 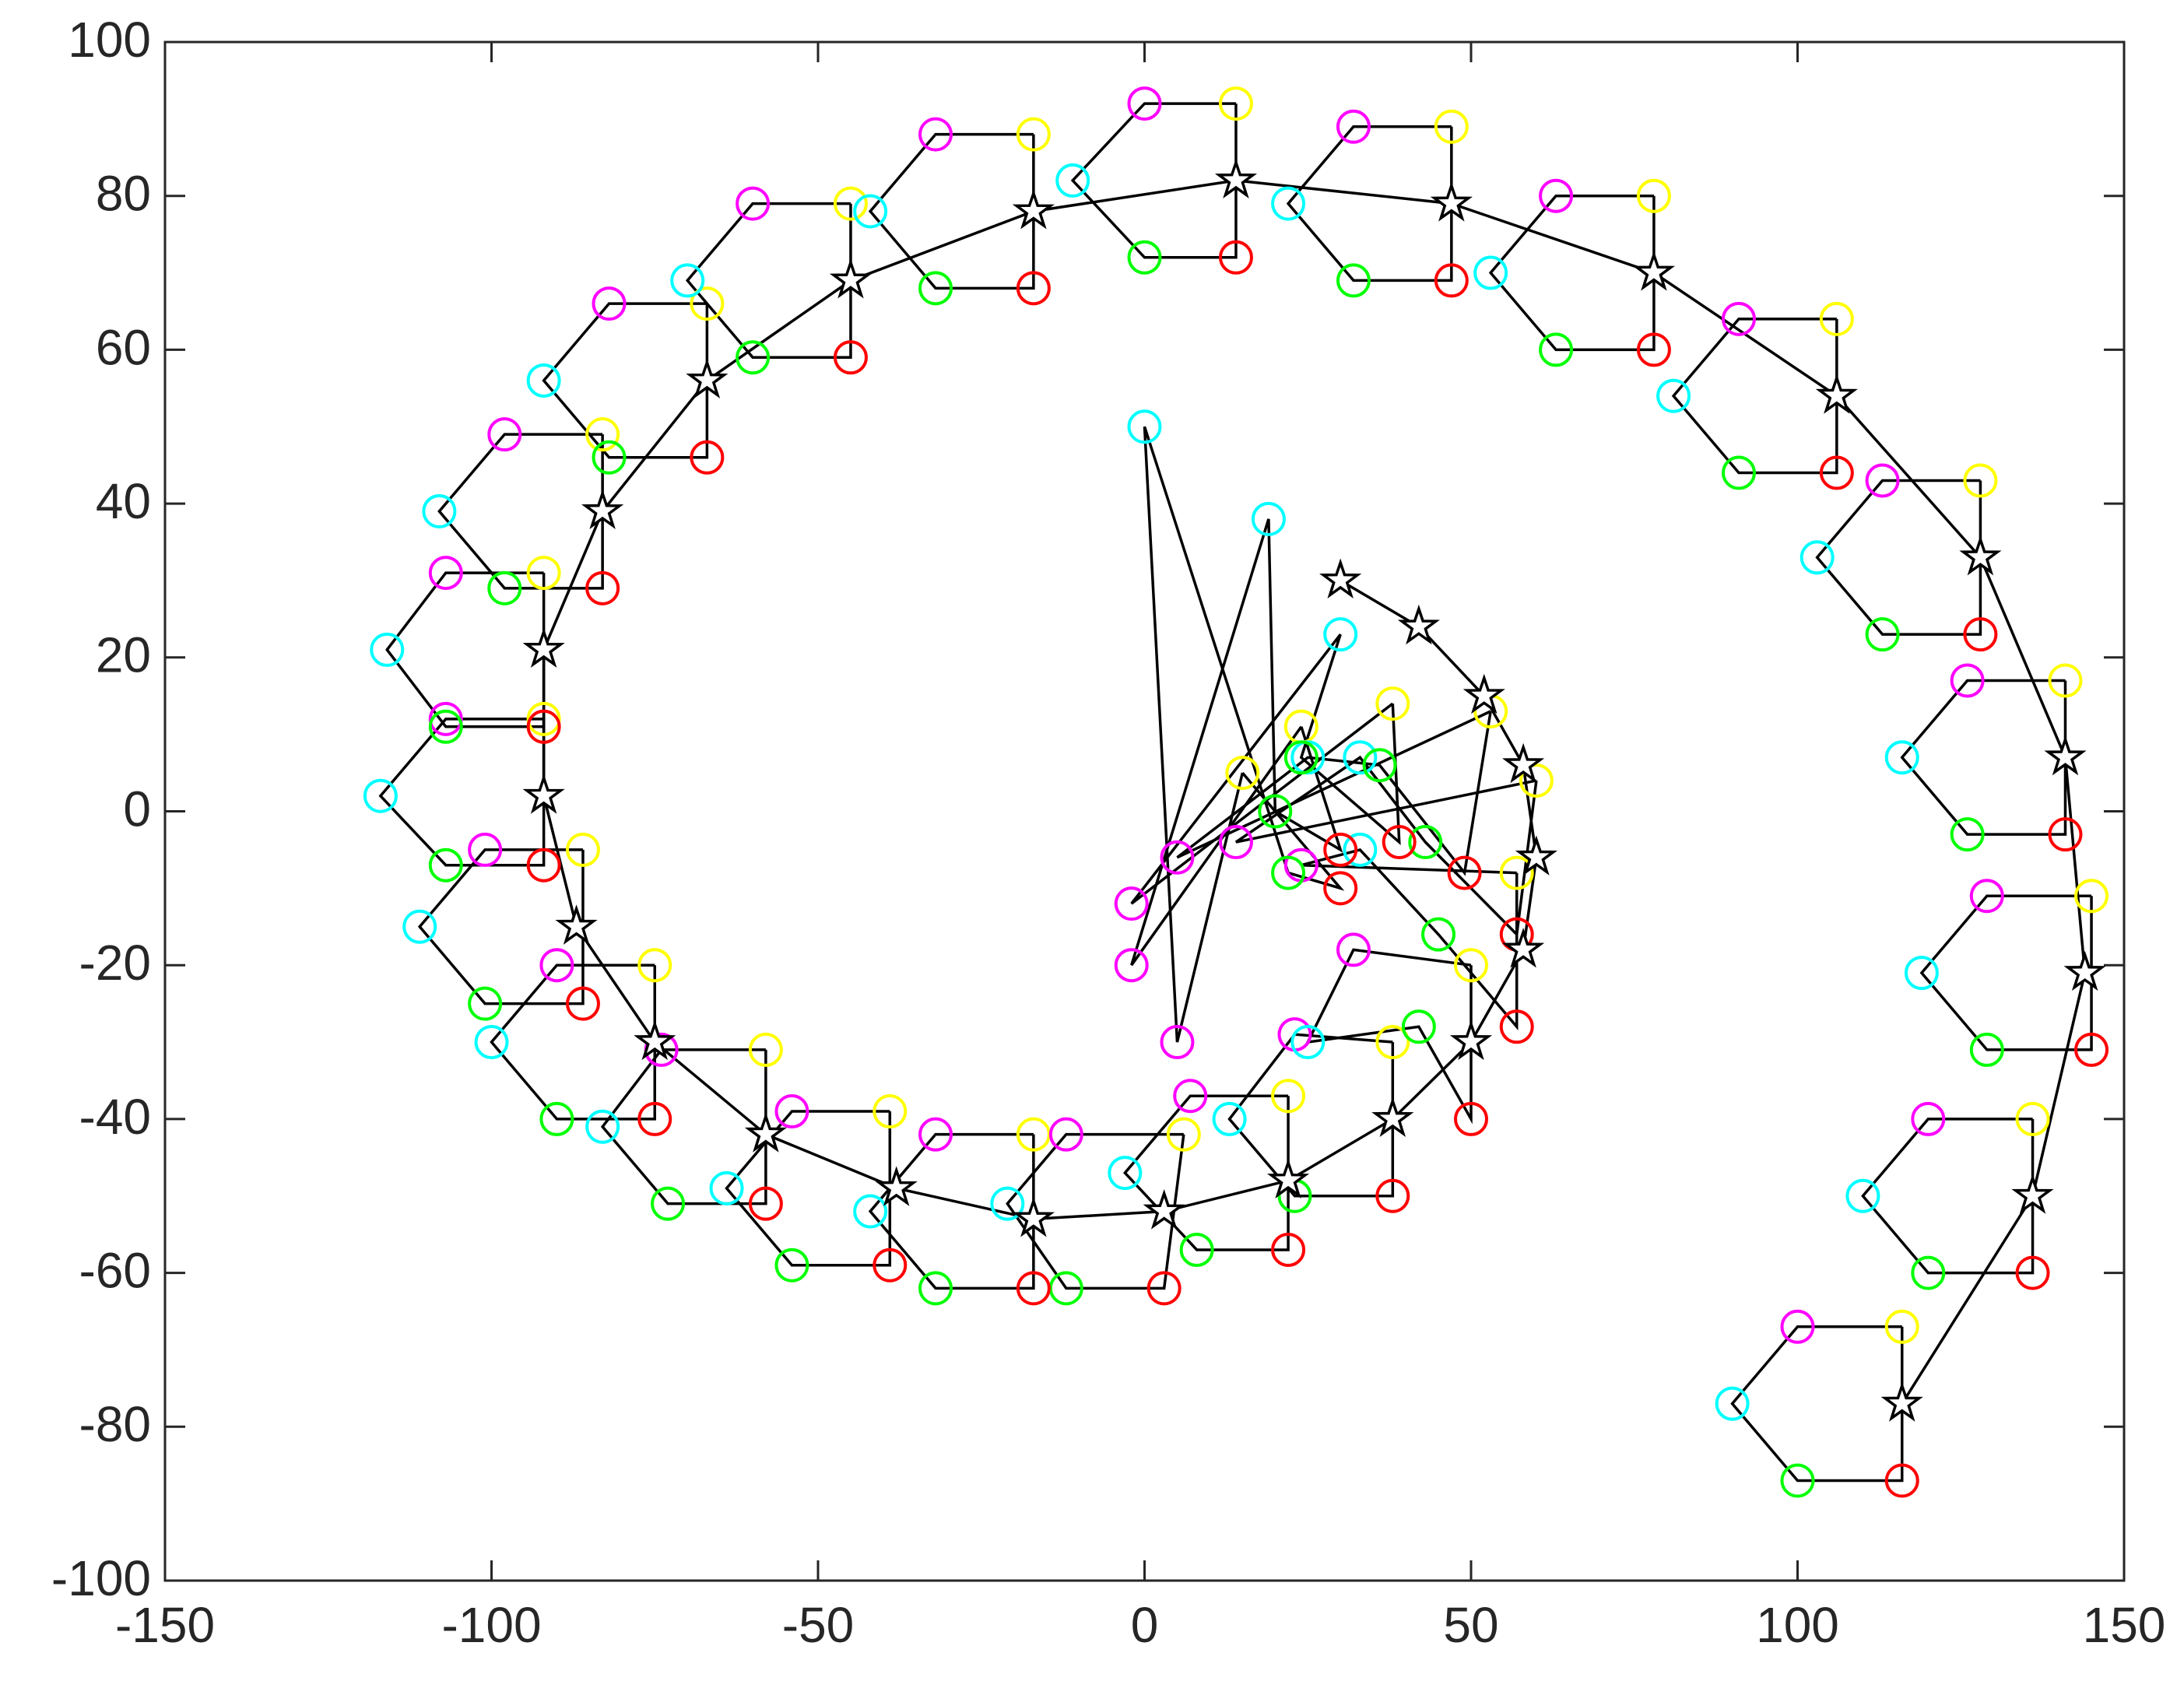 I want to click on y-tick-label: -60, so click(x=115, y=1271).